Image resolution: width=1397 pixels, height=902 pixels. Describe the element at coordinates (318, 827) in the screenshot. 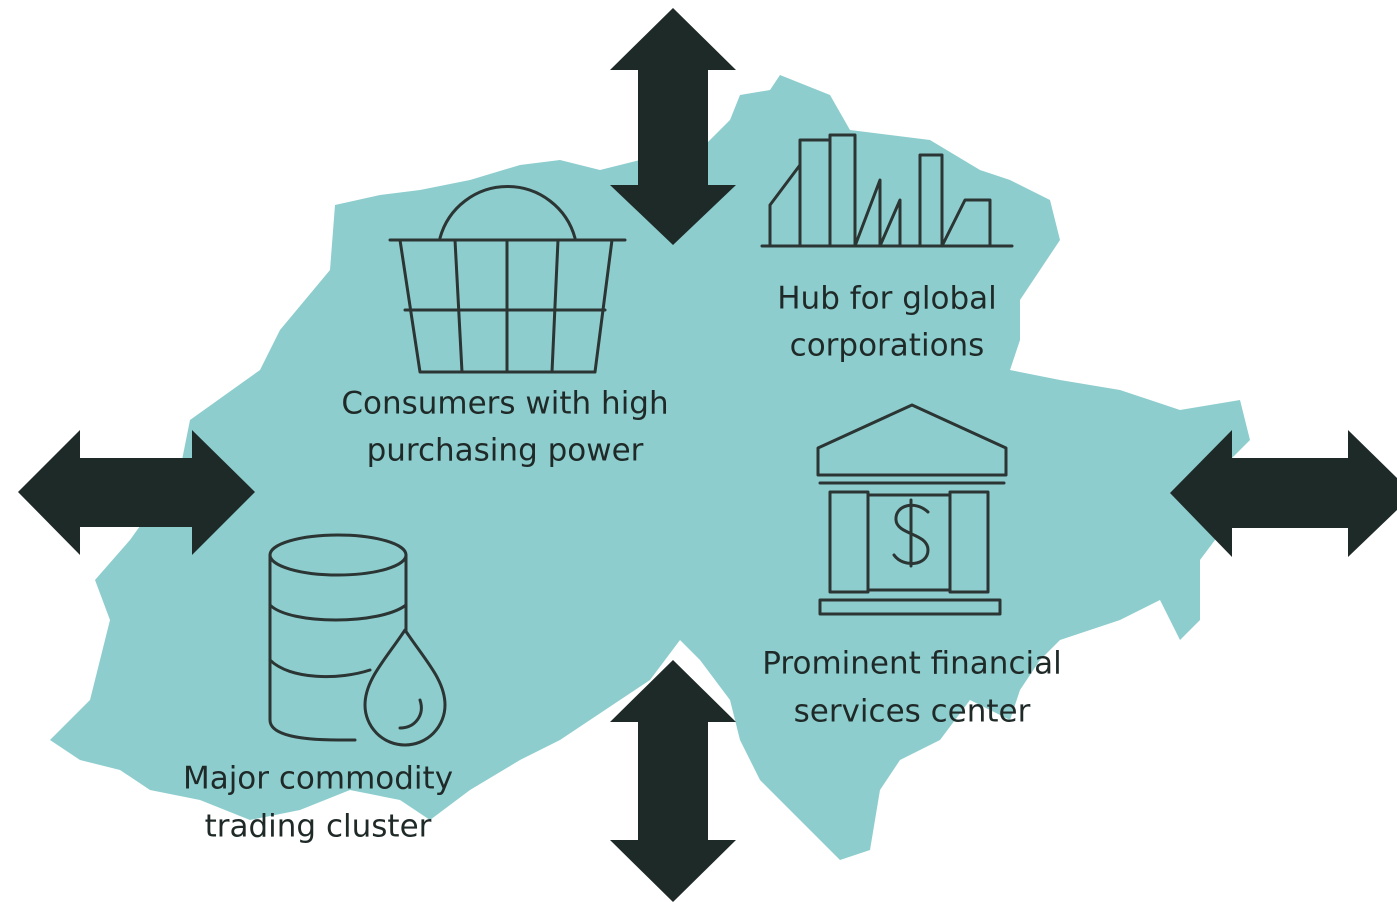

I see `label-commodity: trading cluster` at that location.